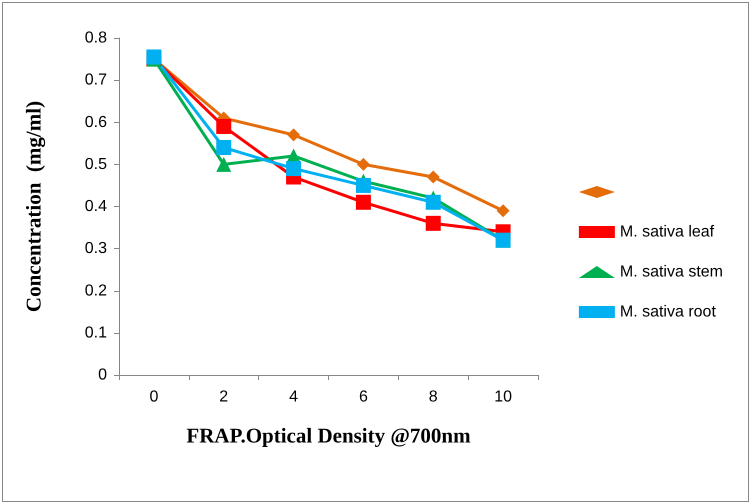 Image resolution: width=751 pixels, height=504 pixels. Describe the element at coordinates (96, 206) in the screenshot. I see `y-tick-label: 0.4` at that location.